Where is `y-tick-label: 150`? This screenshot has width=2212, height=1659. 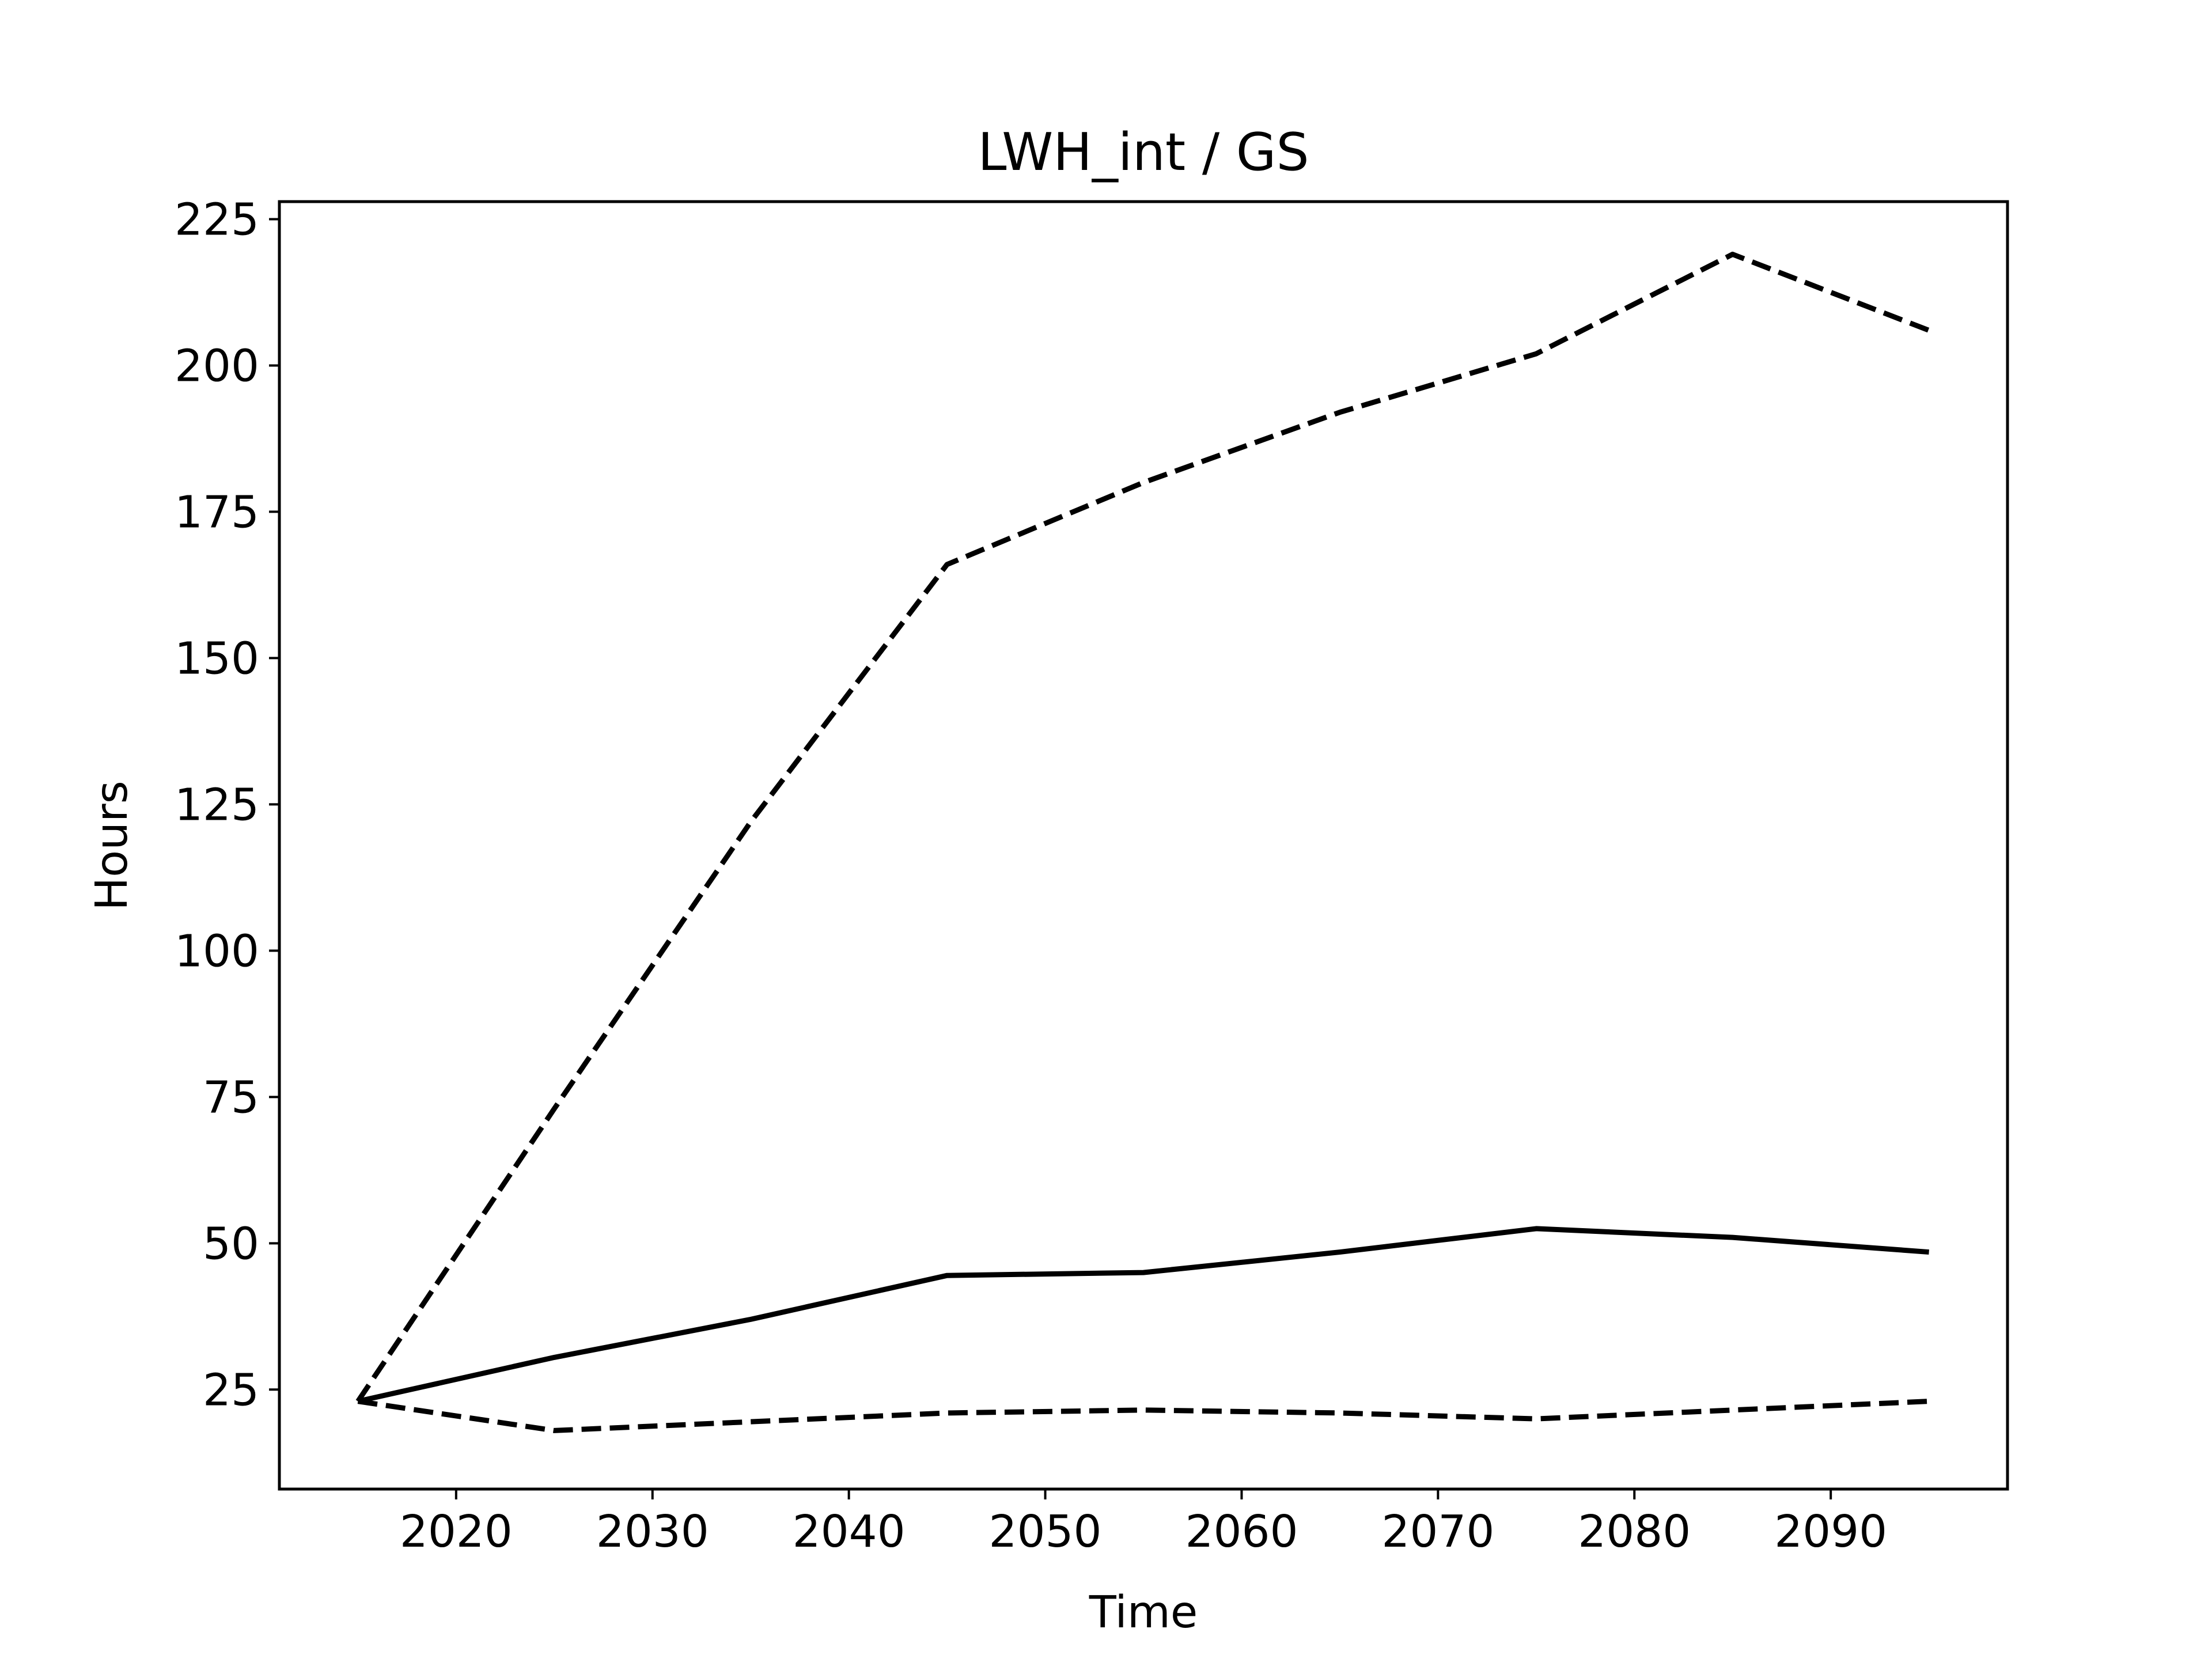
y-tick-label: 150 is located at coordinates (217, 658).